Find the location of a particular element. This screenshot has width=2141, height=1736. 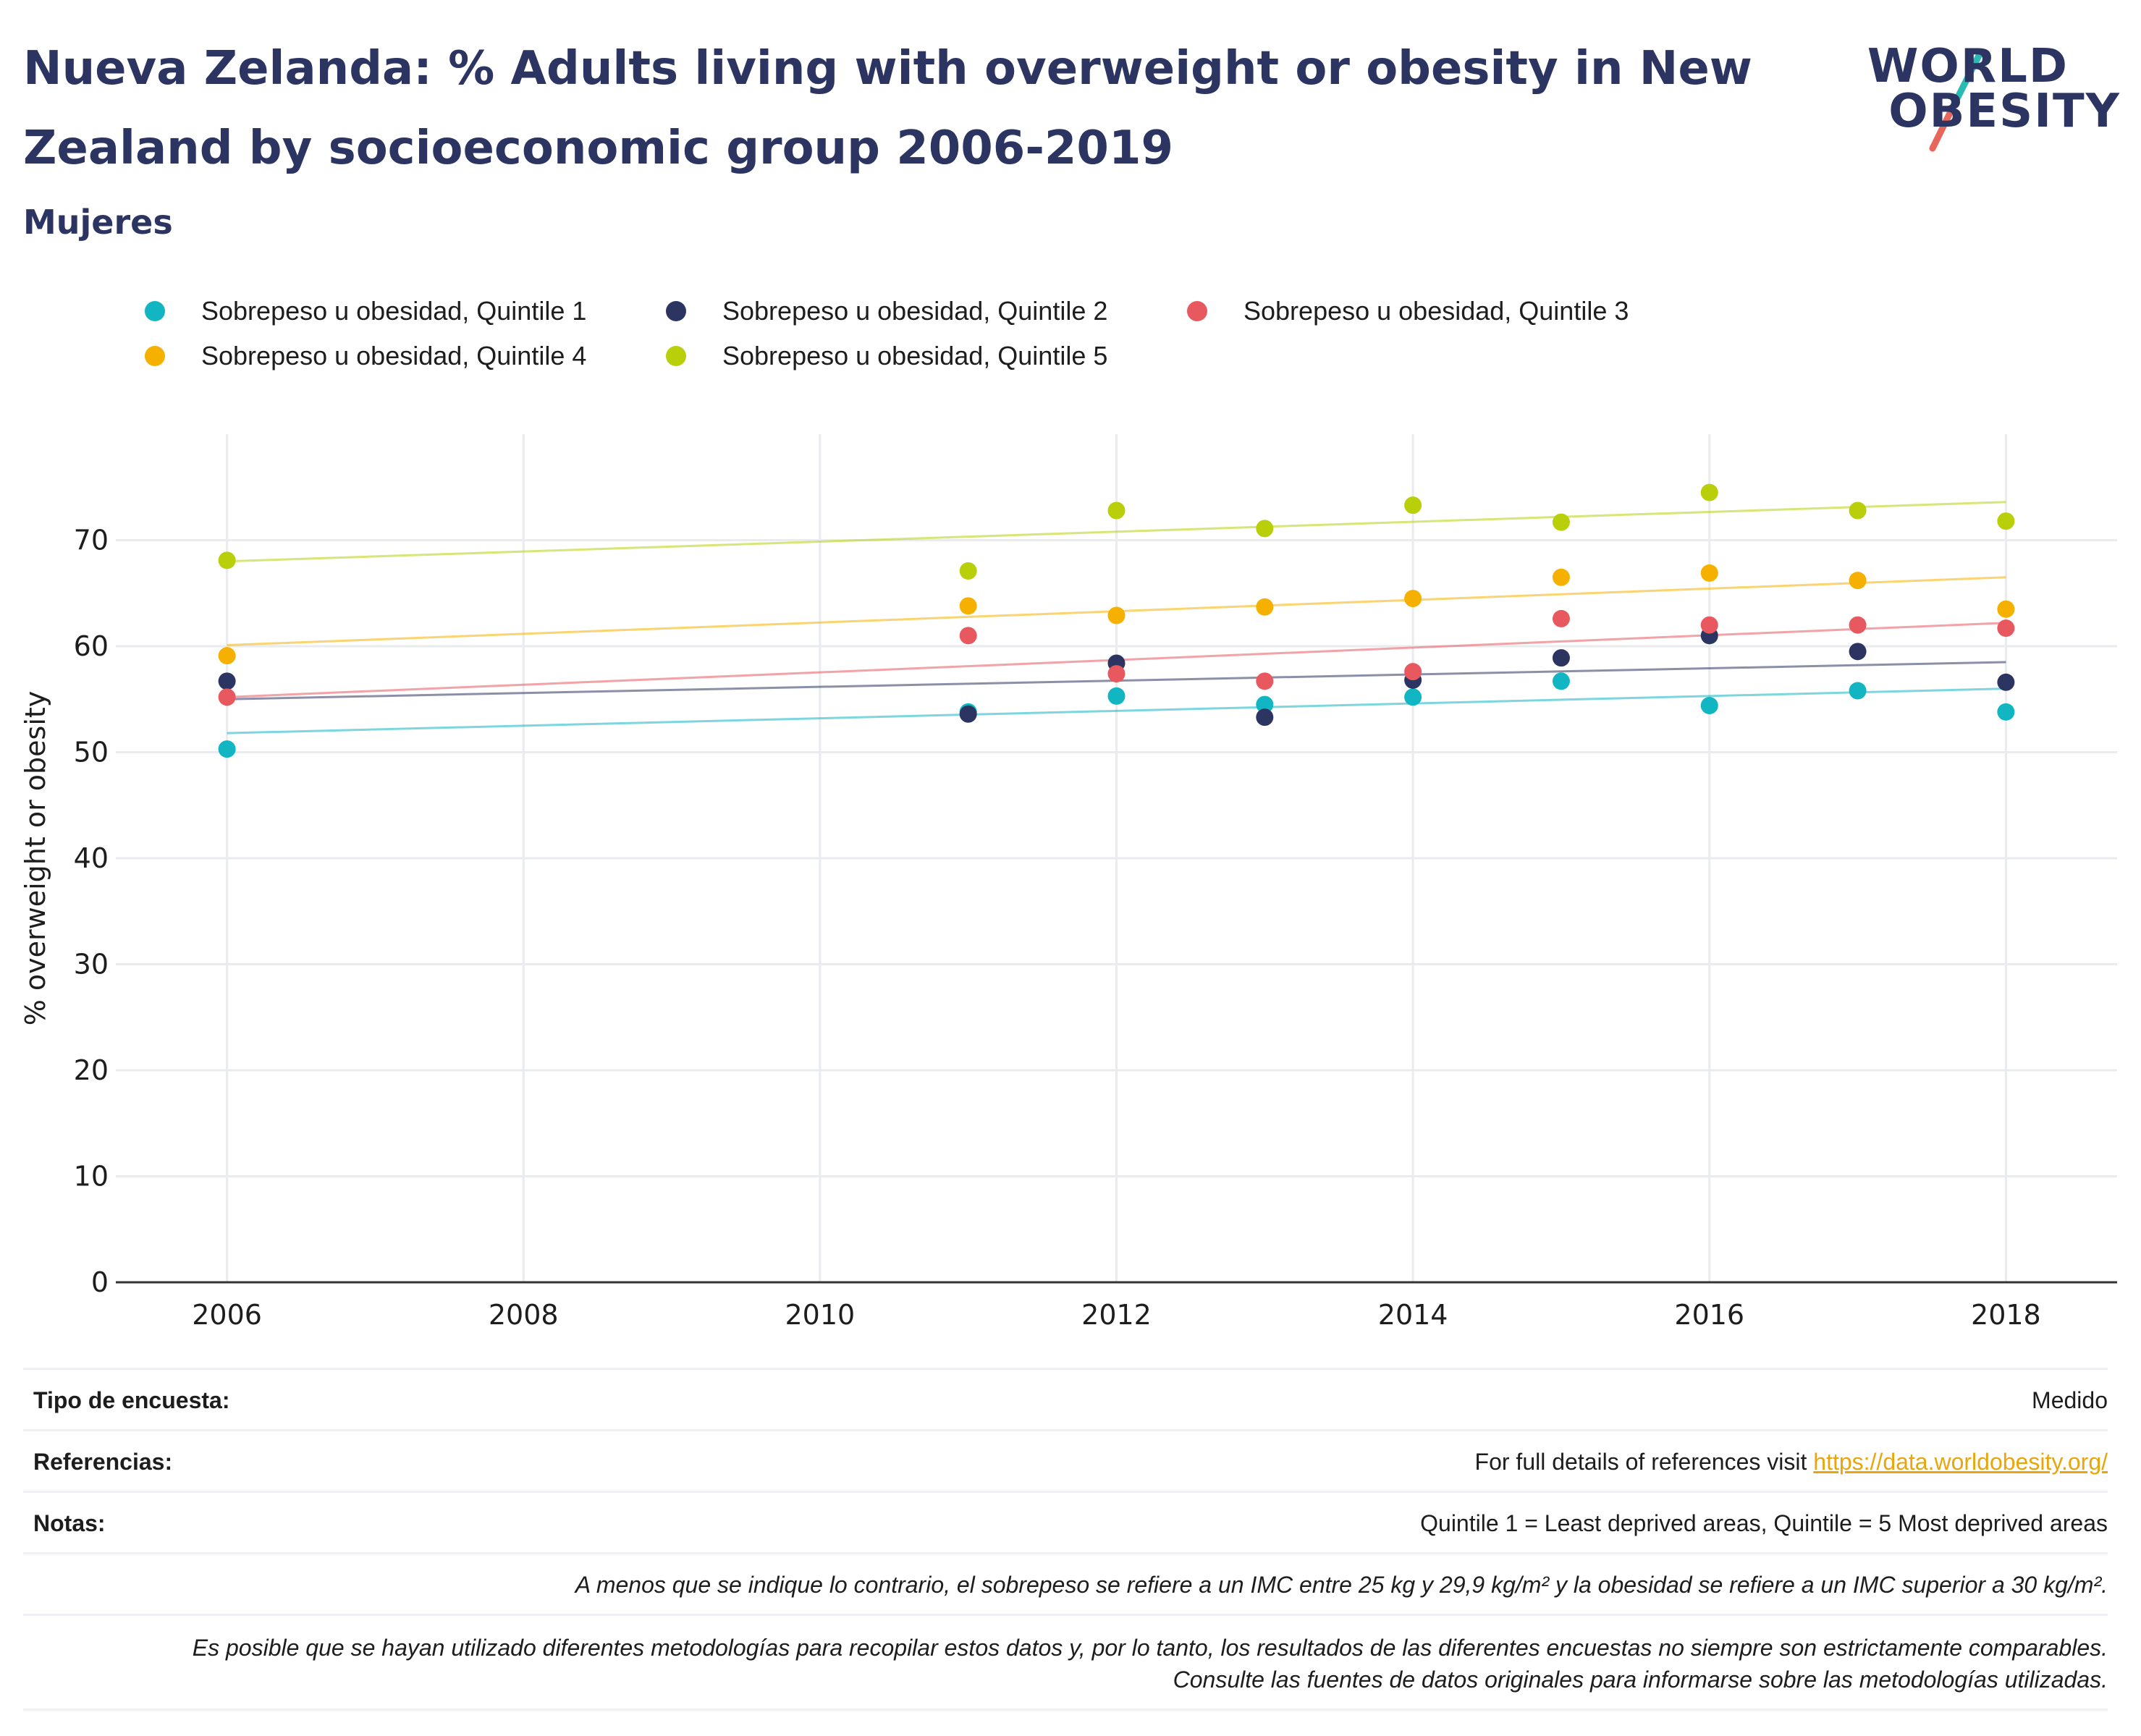

survey-type-value: Medido is located at coordinates (2070, 1400).